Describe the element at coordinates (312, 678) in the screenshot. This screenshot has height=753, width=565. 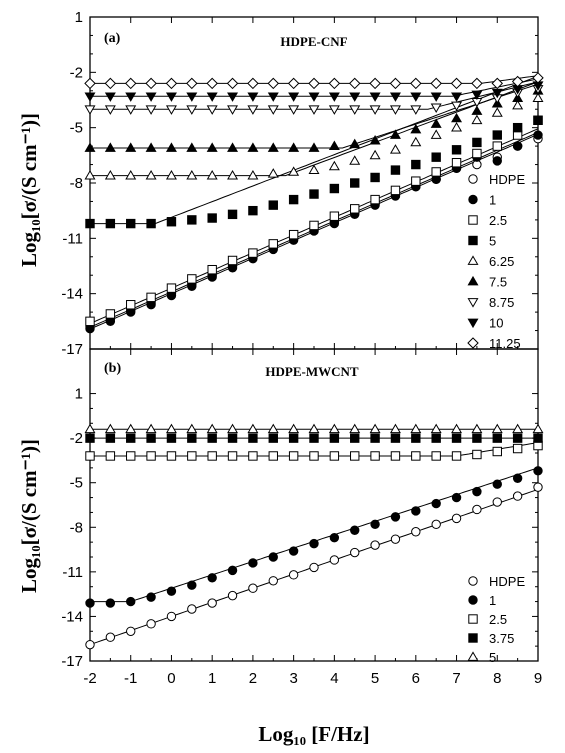
I see `x-axis: -2 -1 0 1 2 3 4 5 6 7 8 9` at that location.